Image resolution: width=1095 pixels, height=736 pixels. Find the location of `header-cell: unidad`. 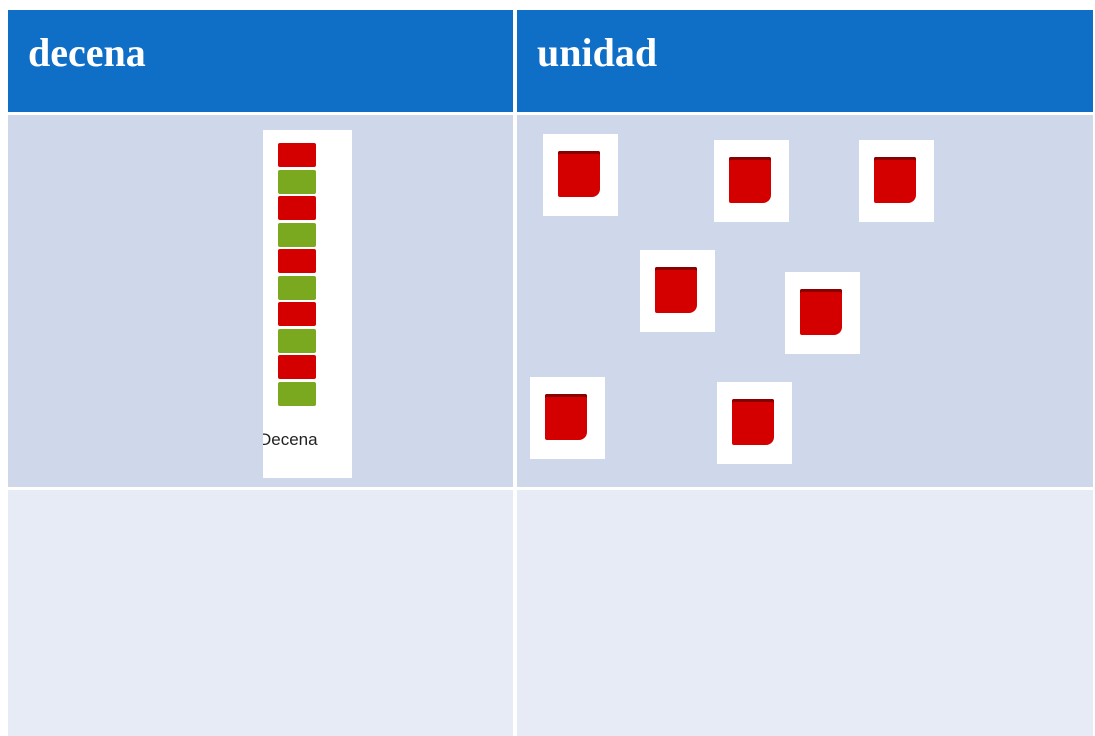

header-cell: unidad is located at coordinates (805, 61).